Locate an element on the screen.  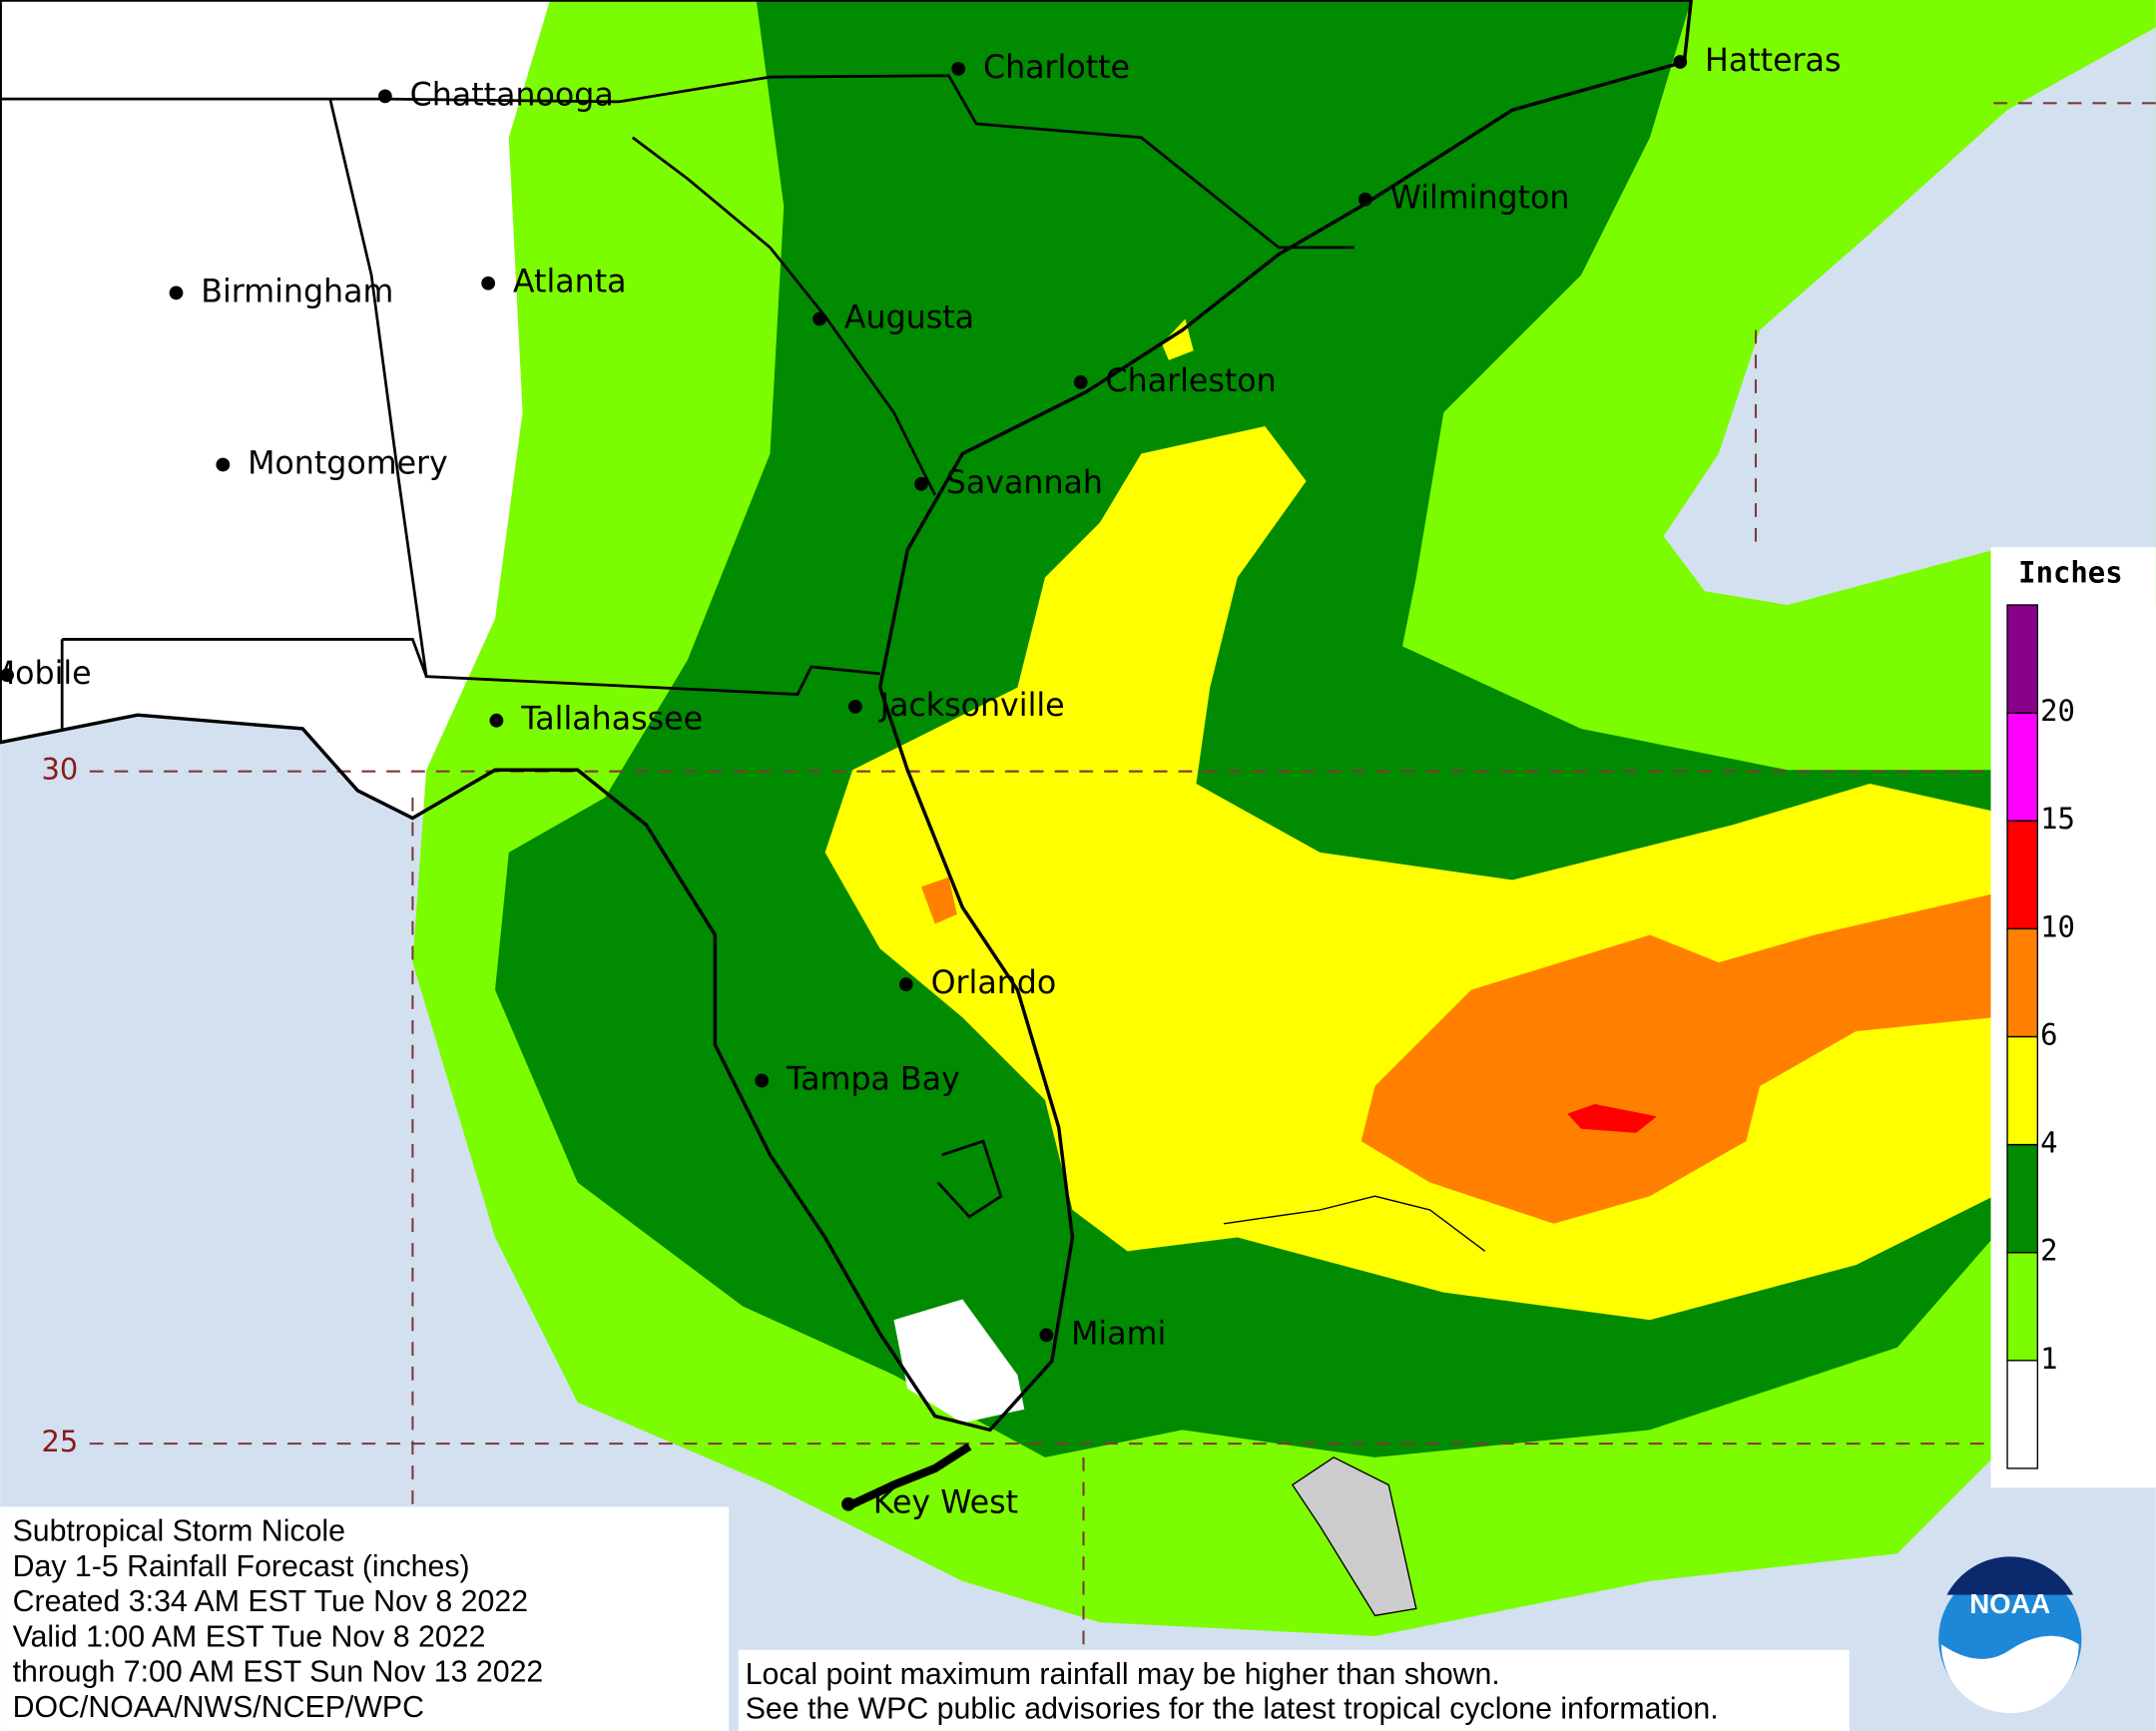
info-box is located at coordinates (365, 1618).